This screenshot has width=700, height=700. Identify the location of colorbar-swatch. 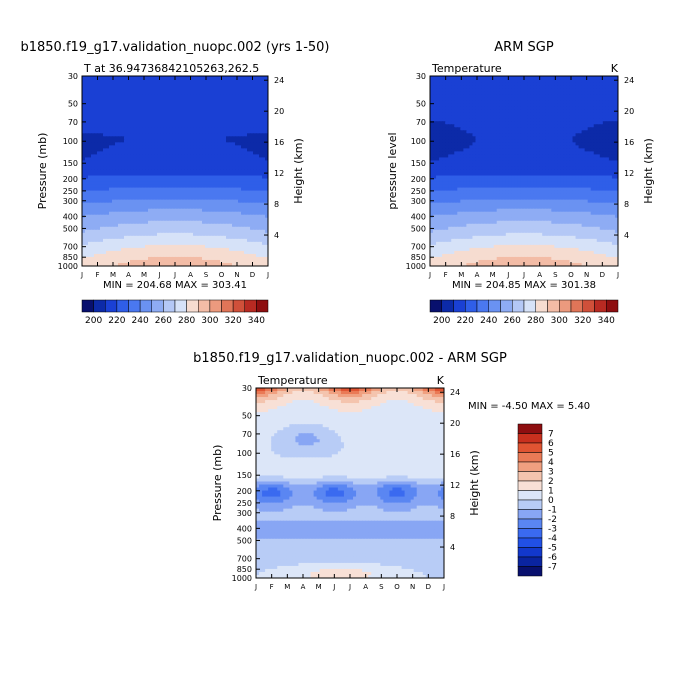
(99, 306).